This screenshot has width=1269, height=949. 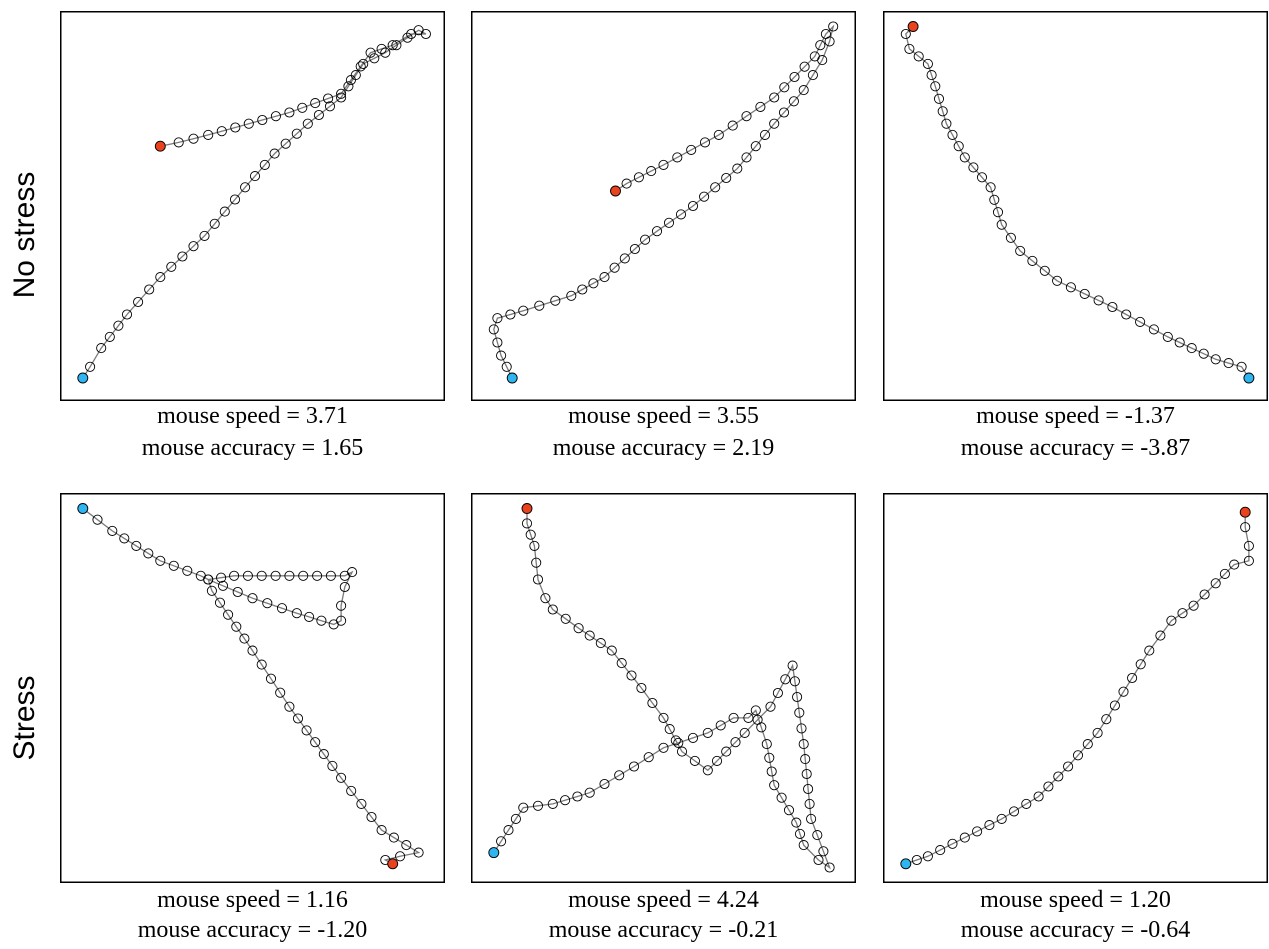 I want to click on accuracy-caption: mouse accuracy = -1.20, so click(x=252, y=930).